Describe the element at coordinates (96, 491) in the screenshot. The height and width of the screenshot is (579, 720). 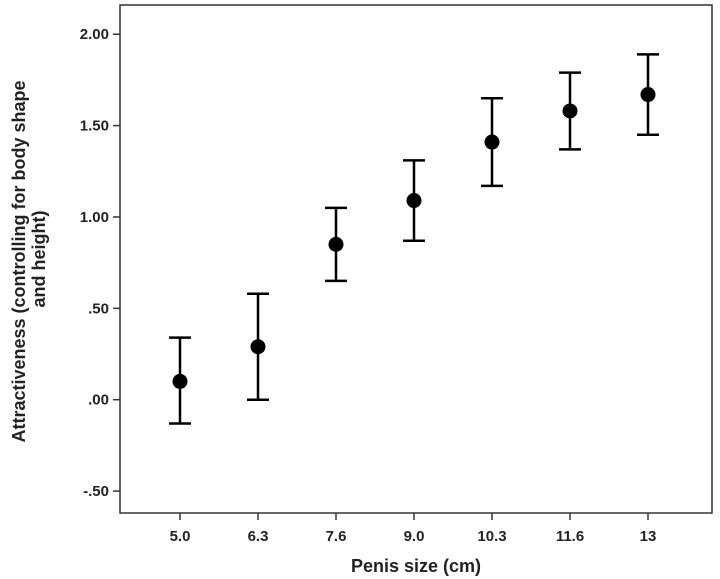
I see `y-tick-label: -.50` at that location.